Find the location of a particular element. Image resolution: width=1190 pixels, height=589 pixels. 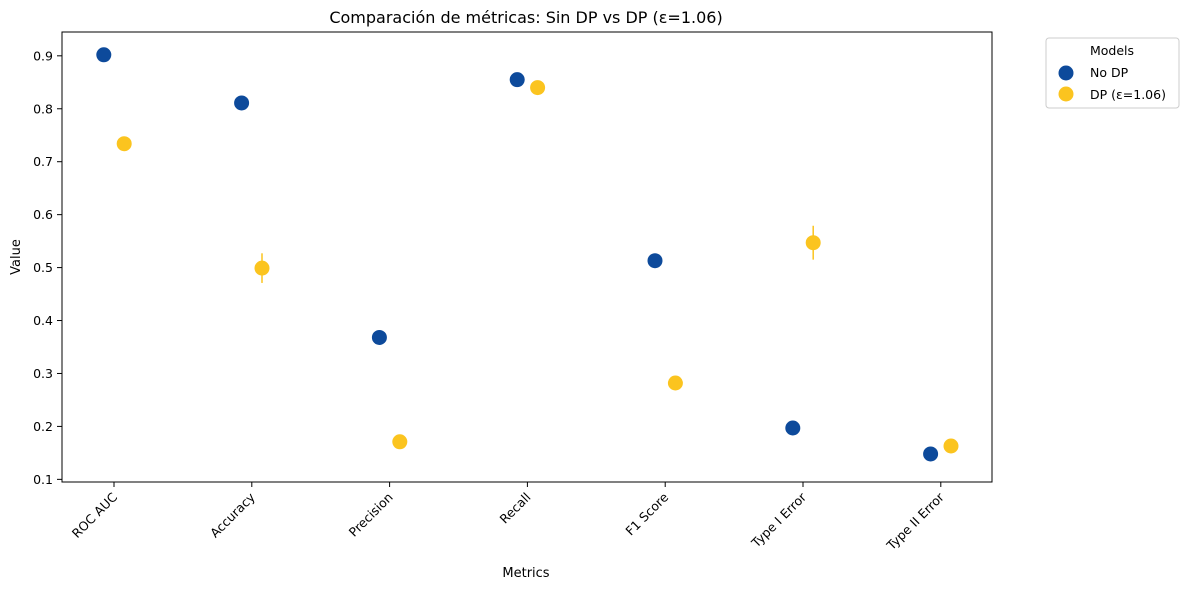

y-axis-ticks: 0.1 0.2 0.3 0.4 0.5 0.6 0.7 0.8 0.9 is located at coordinates (47, 267).